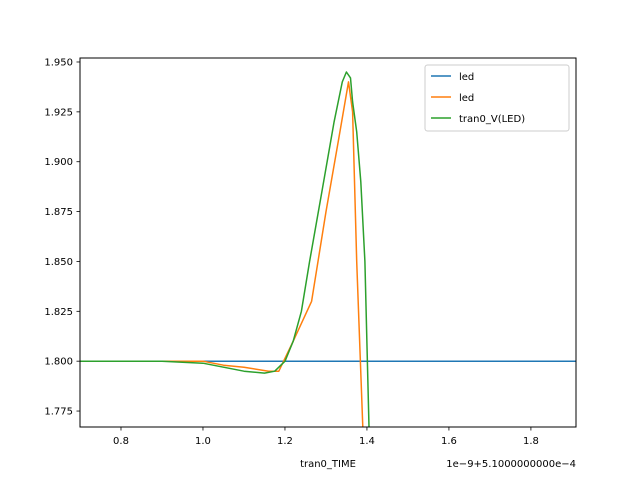 The height and width of the screenshot is (480, 640). I want to click on y-tick-label: 1.925, so click(58, 112).